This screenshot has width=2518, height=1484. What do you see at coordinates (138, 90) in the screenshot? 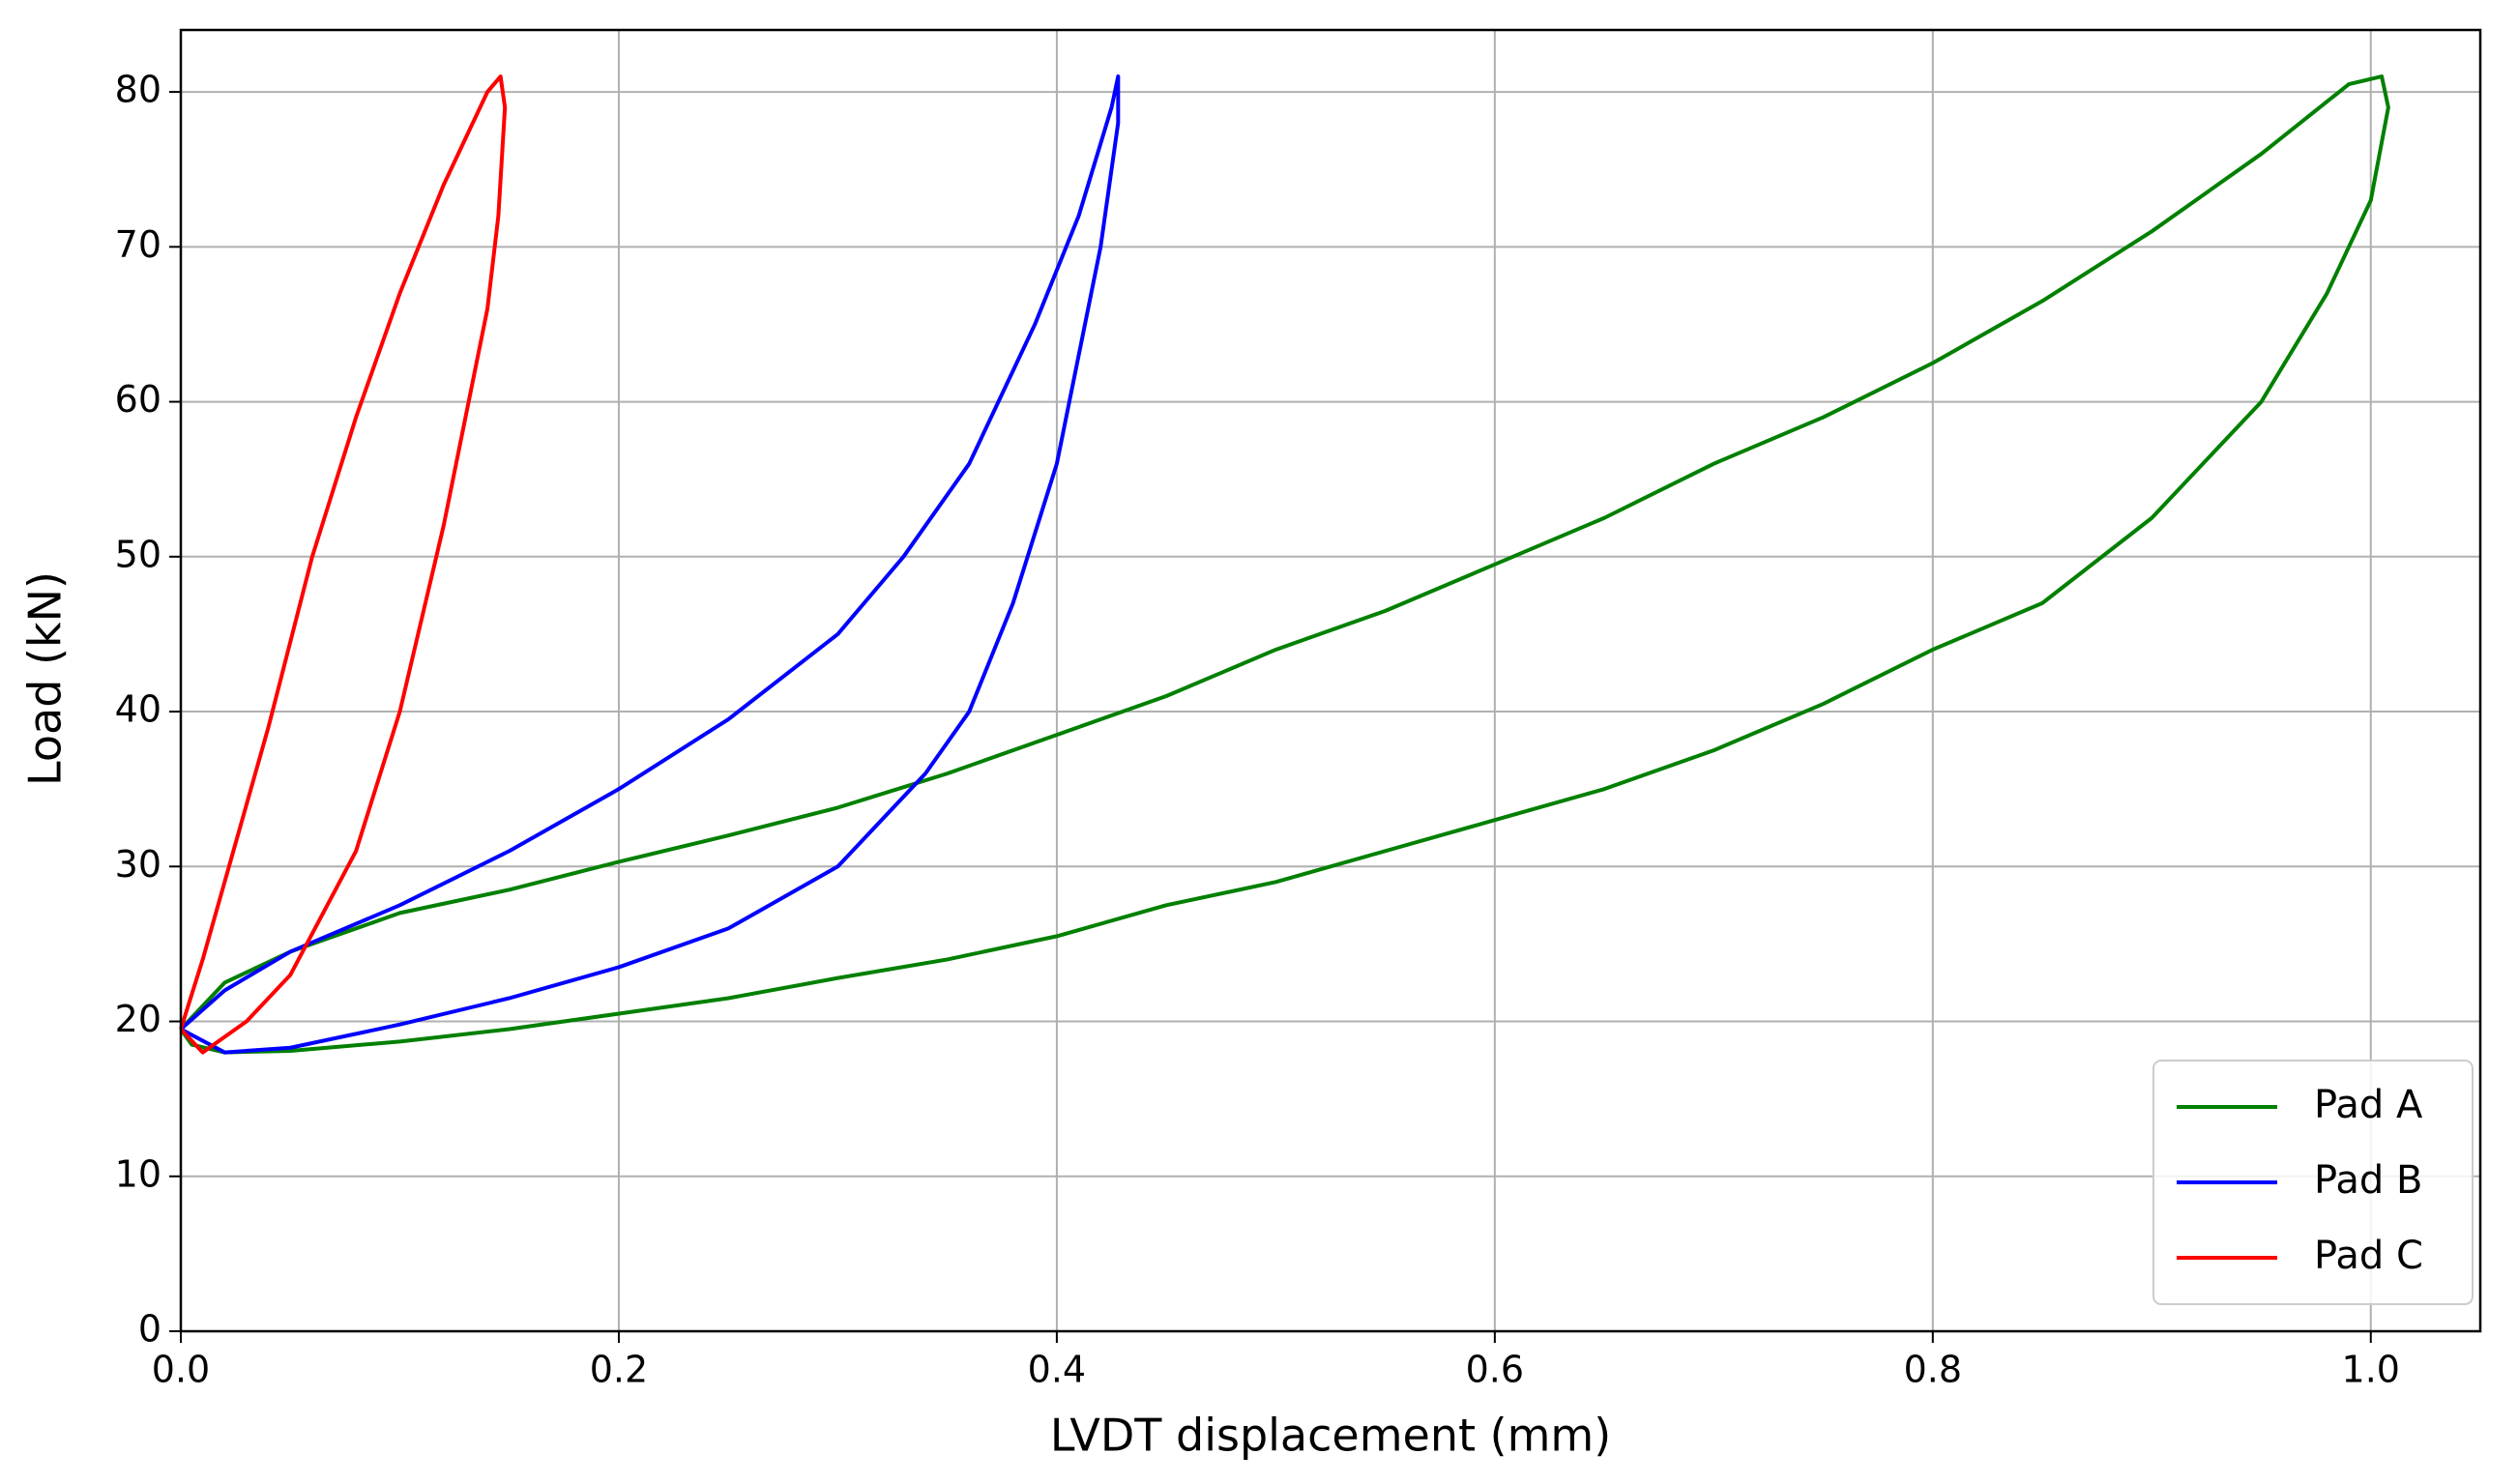
I see `y-tick-label: 80` at bounding box center [138, 90].